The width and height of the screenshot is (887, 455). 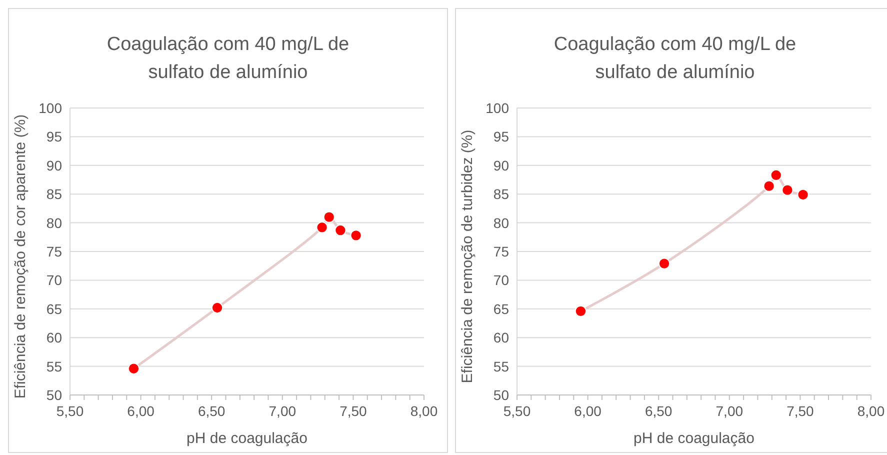 I want to click on y-axis-title: Eficiência de remoção de cor aparente (%), so click(x=20, y=256).